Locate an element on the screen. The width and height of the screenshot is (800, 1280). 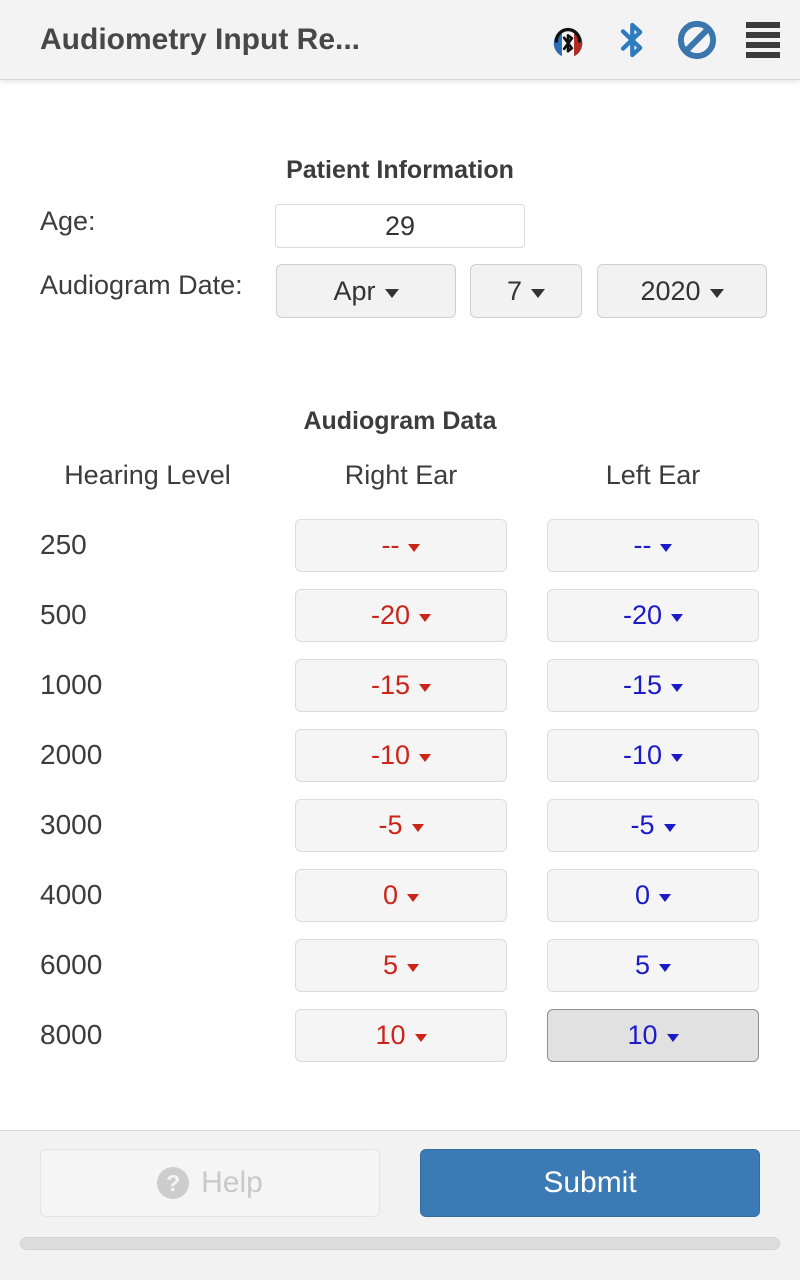
audiogram-row: 8000 10 10 is located at coordinates (400, 1035).